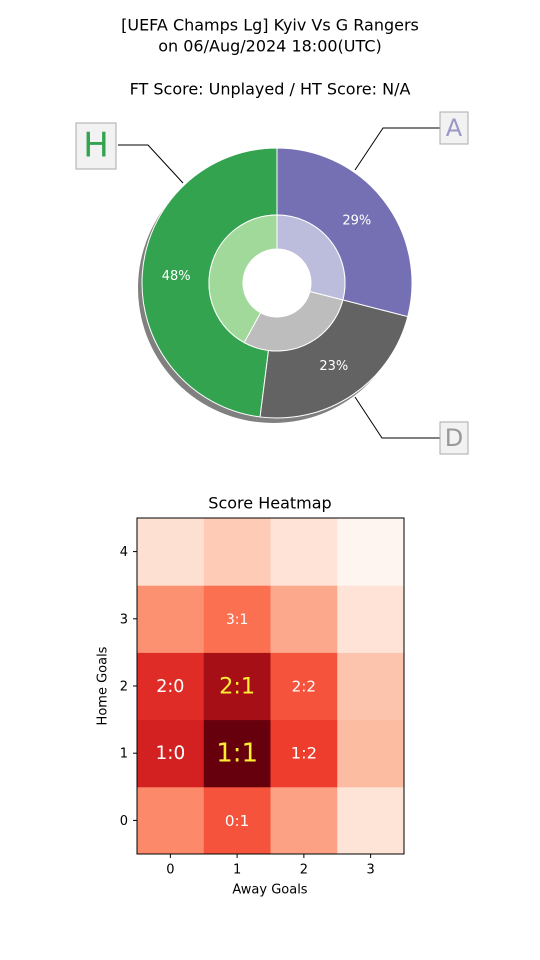 The image size is (540, 960). I want to click on percent-label: 23%, so click(333, 366).